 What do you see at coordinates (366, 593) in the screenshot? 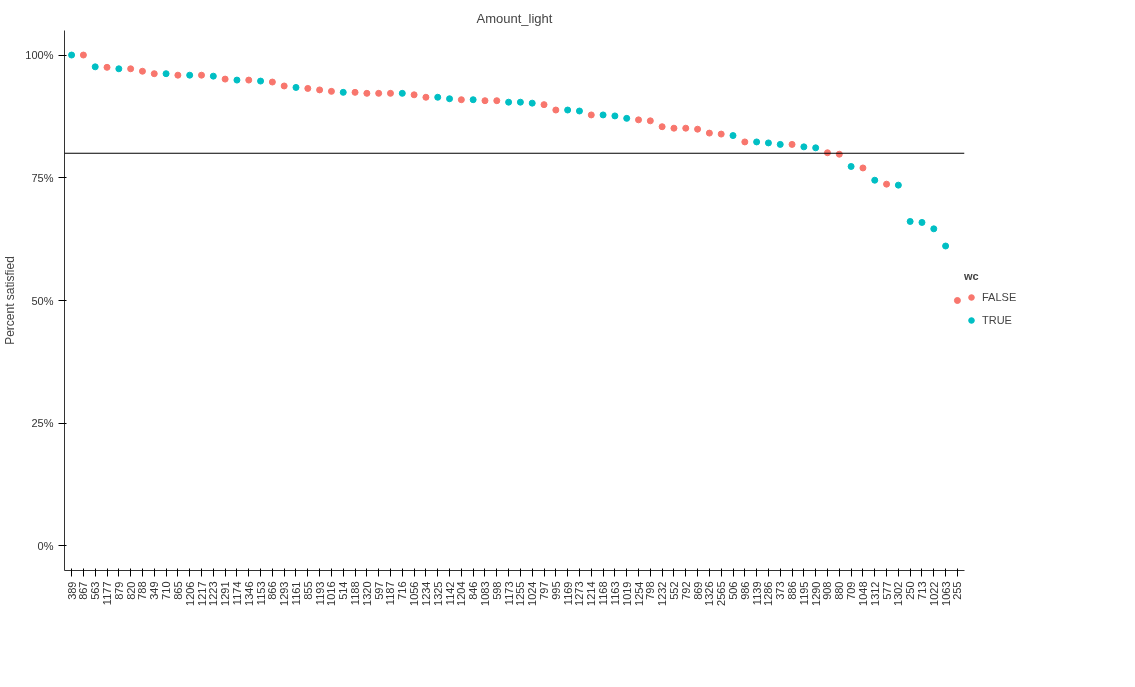
I see `x-tick-label: 1320` at bounding box center [366, 593].